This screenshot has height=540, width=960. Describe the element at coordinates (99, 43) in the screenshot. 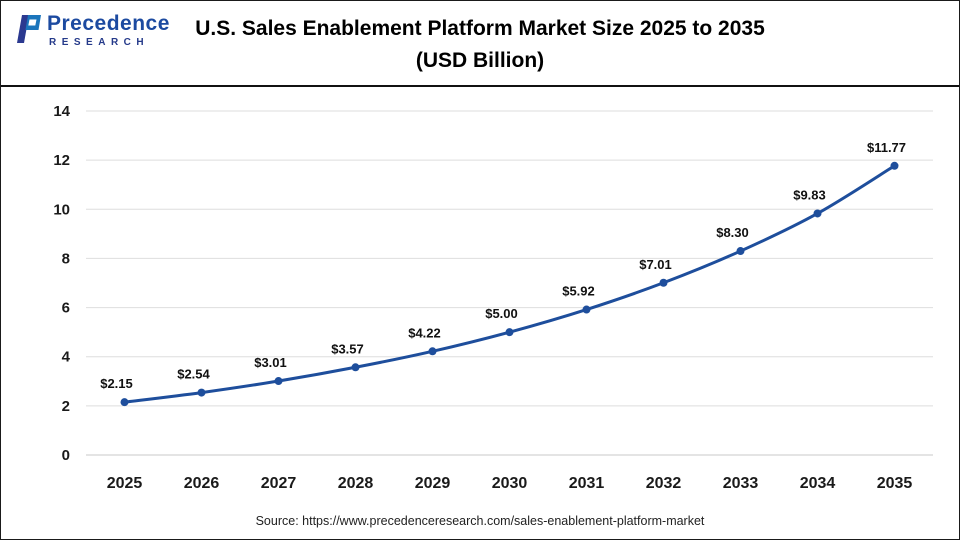

I see `logo-subtitle: RESEARCH` at that location.